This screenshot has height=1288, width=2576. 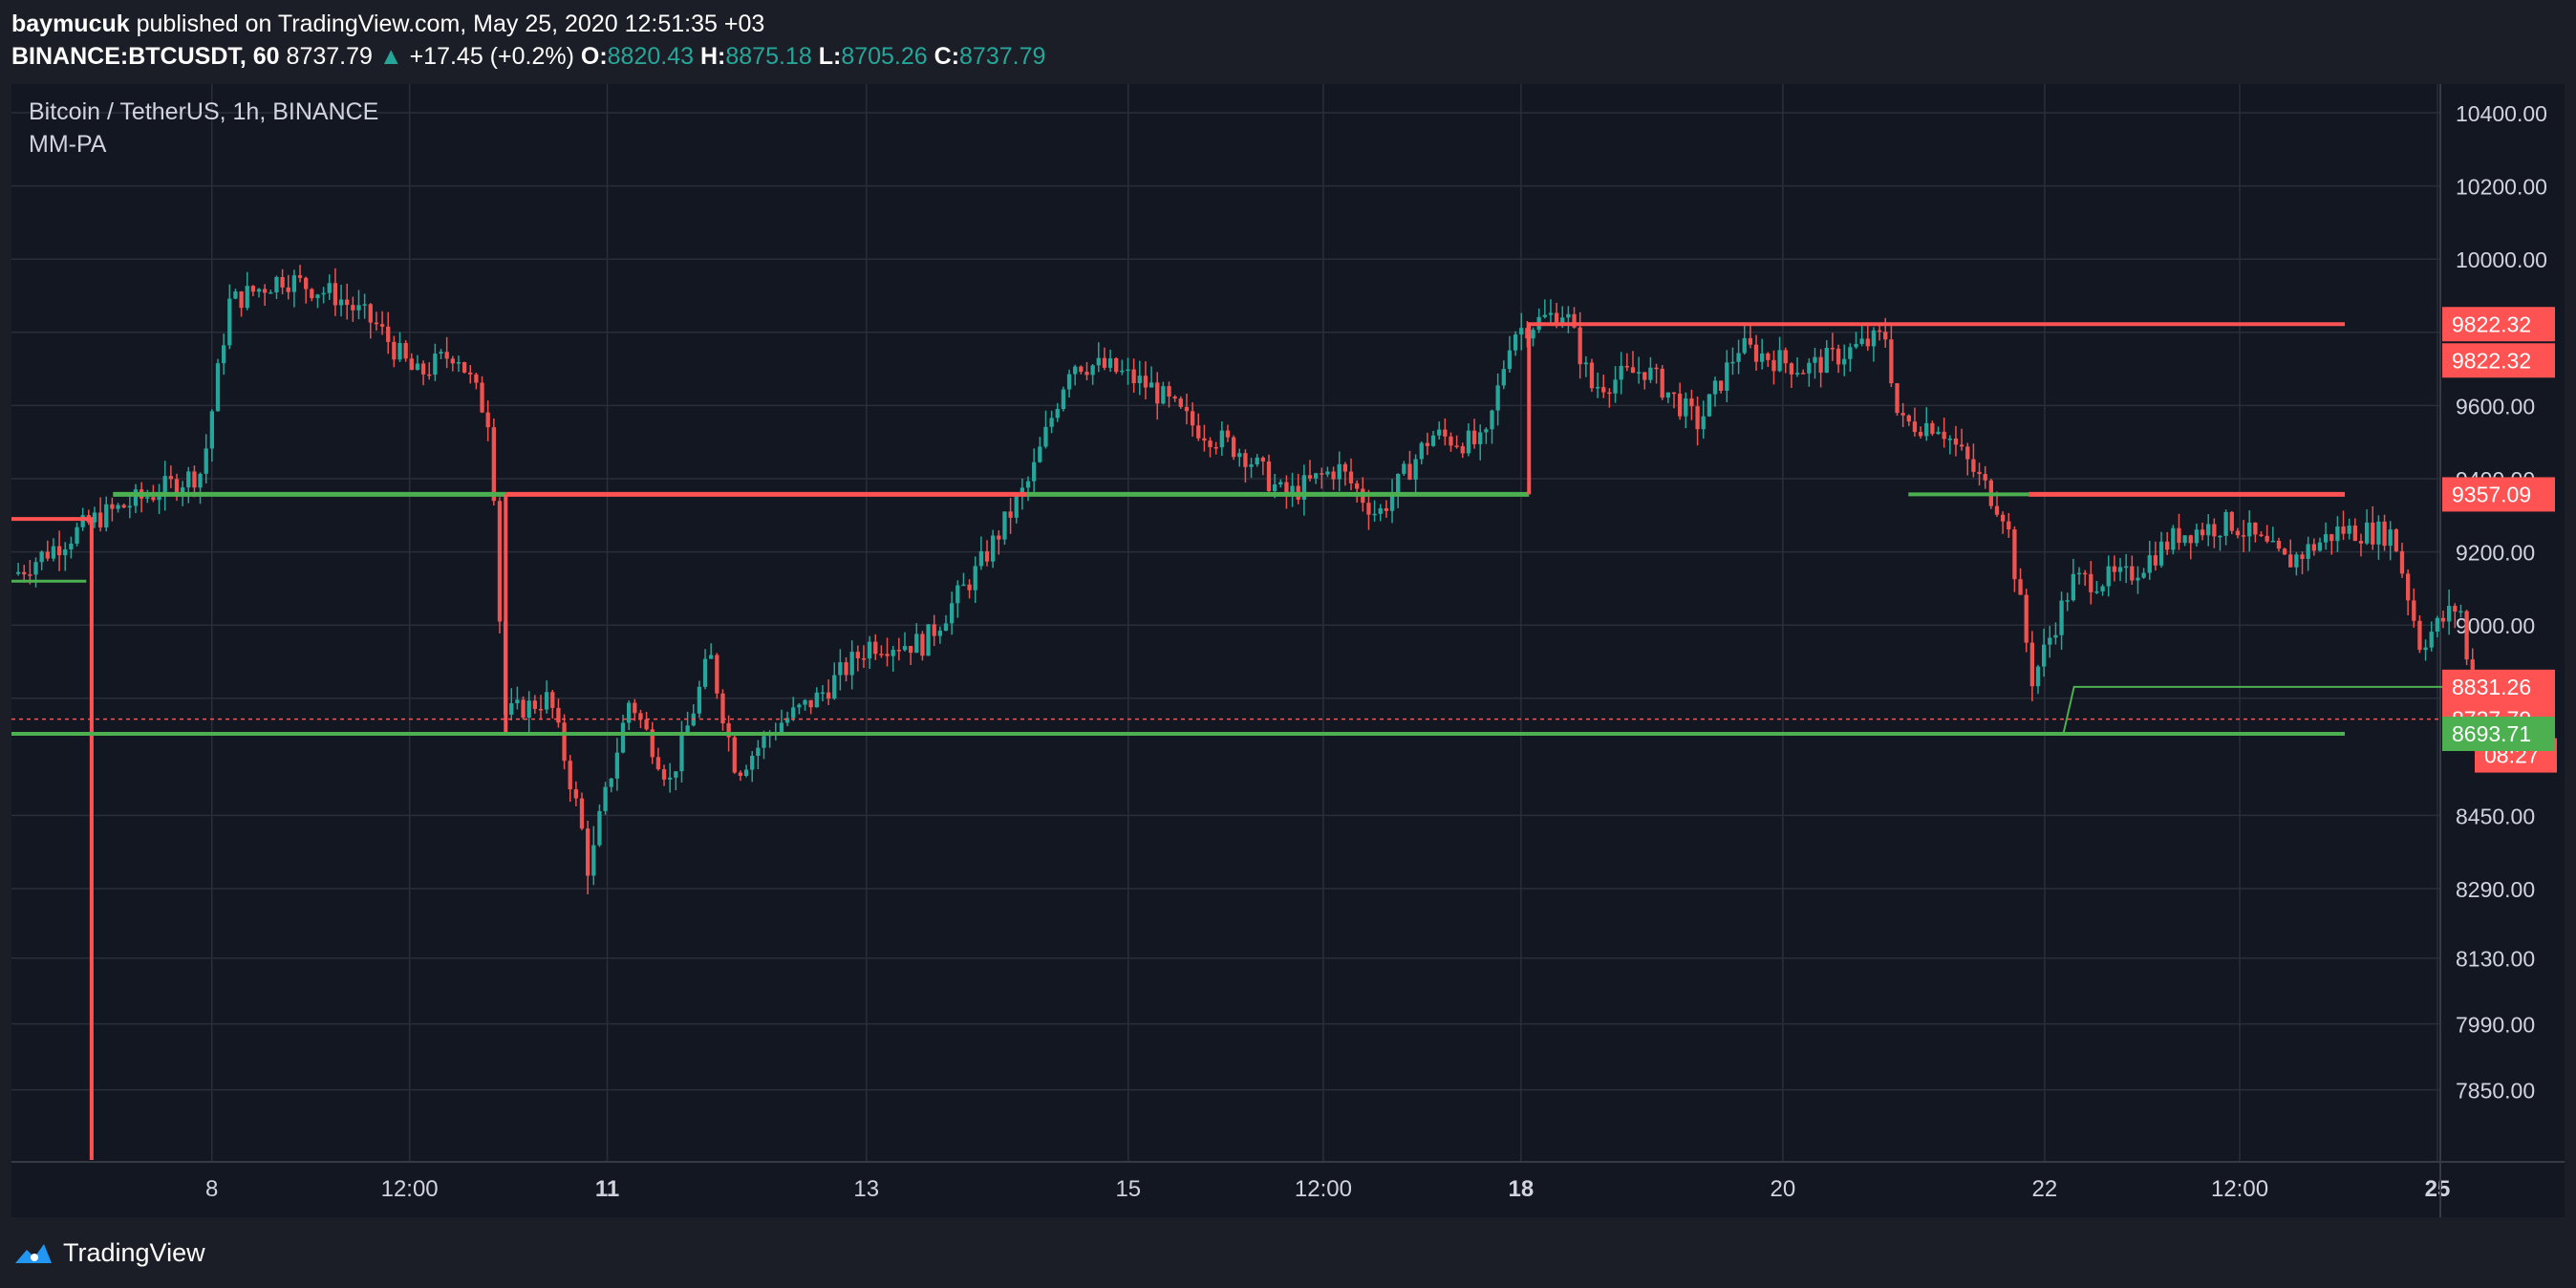 What do you see at coordinates (1783, 1189) in the screenshot?
I see `x-tick-label: 20` at bounding box center [1783, 1189].